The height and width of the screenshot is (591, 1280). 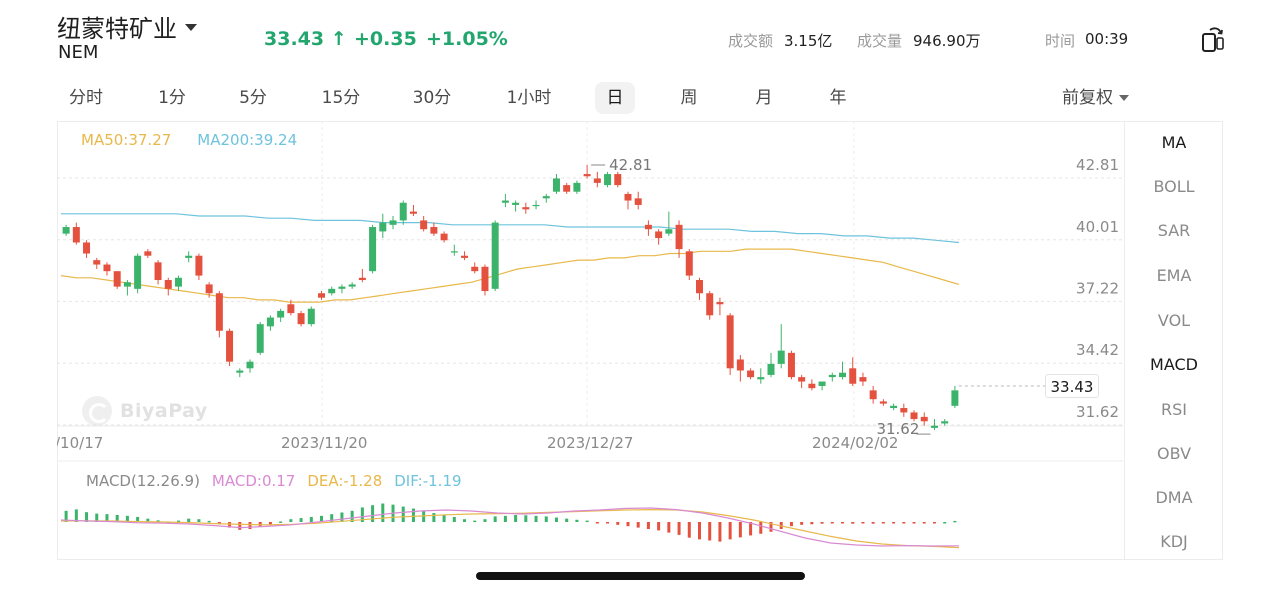 I want to click on tab-period-1min: 1分, so click(x=172, y=98).